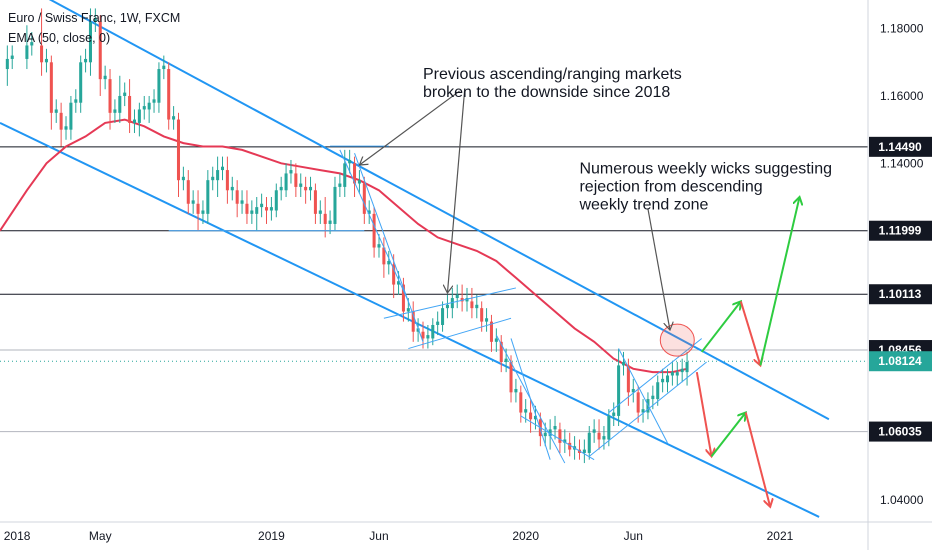 Image resolution: width=932 pixels, height=550 pixels. Describe the element at coordinates (460, 333) in the screenshot. I see `flag-bottom-line` at that location.